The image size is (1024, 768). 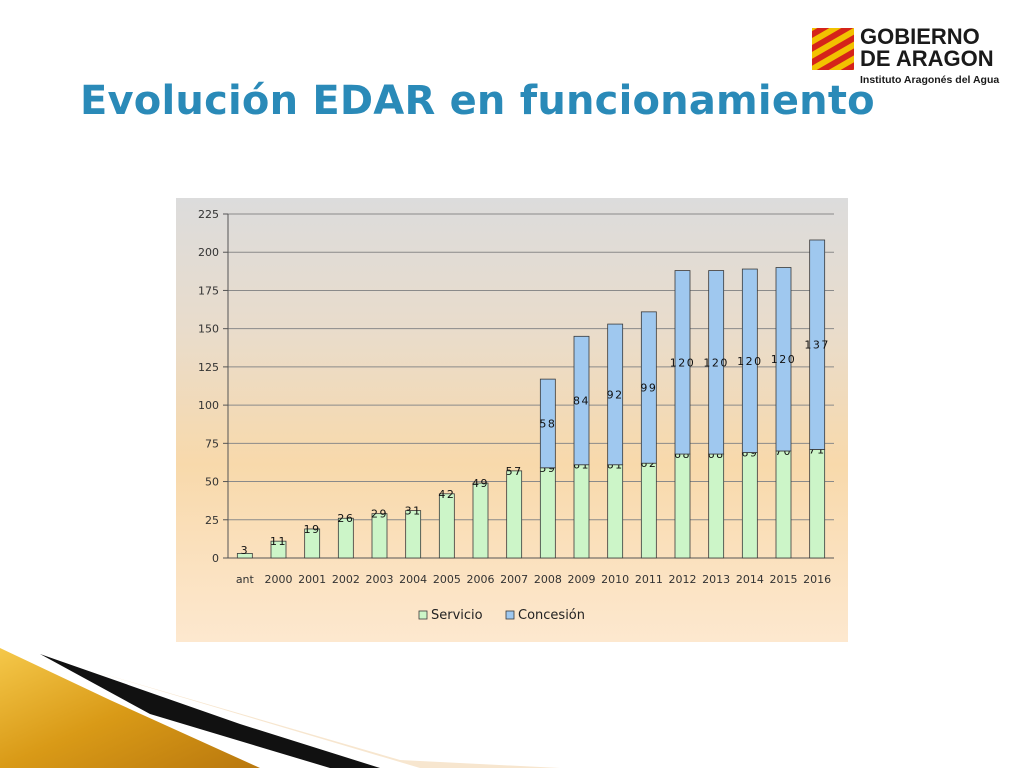 I want to click on y-tick-label: 50, so click(x=212, y=482).